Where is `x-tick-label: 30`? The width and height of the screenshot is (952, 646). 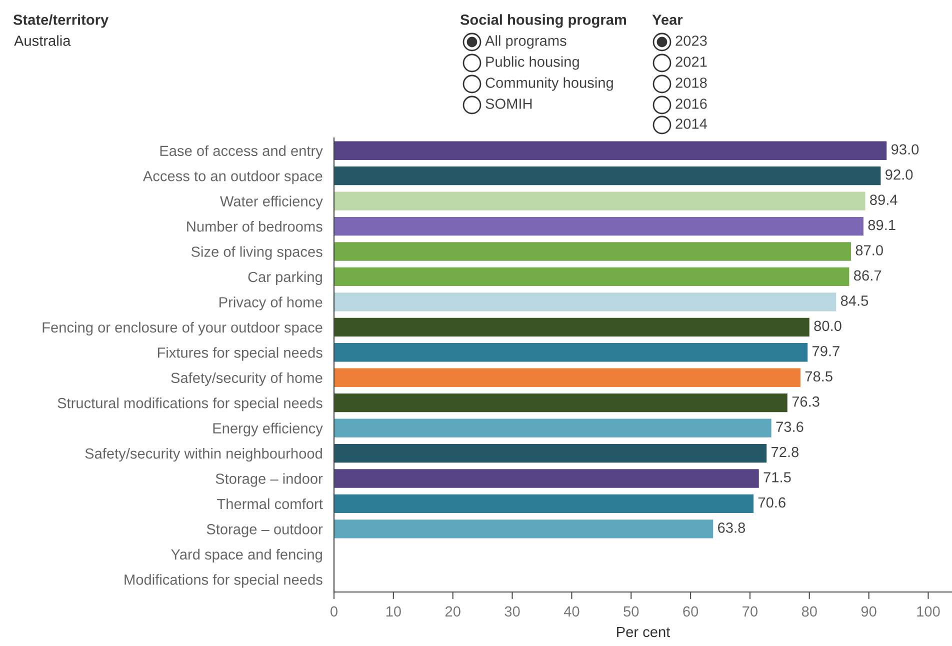 x-tick-label: 30 is located at coordinates (512, 611).